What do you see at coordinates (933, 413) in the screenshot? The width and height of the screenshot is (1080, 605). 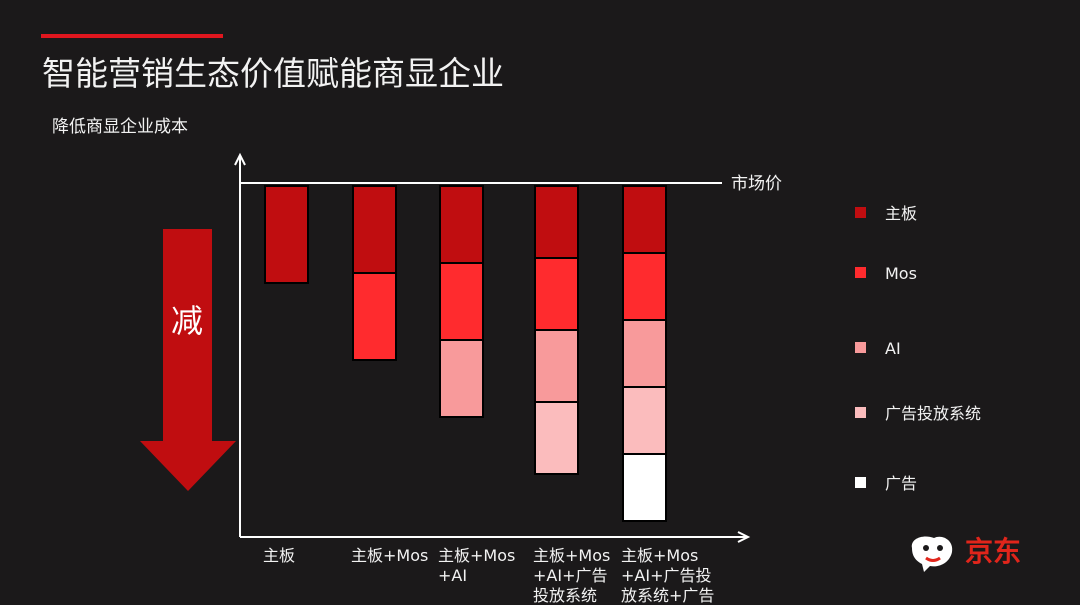 I see `legend-label: 广告投放系统` at bounding box center [933, 413].